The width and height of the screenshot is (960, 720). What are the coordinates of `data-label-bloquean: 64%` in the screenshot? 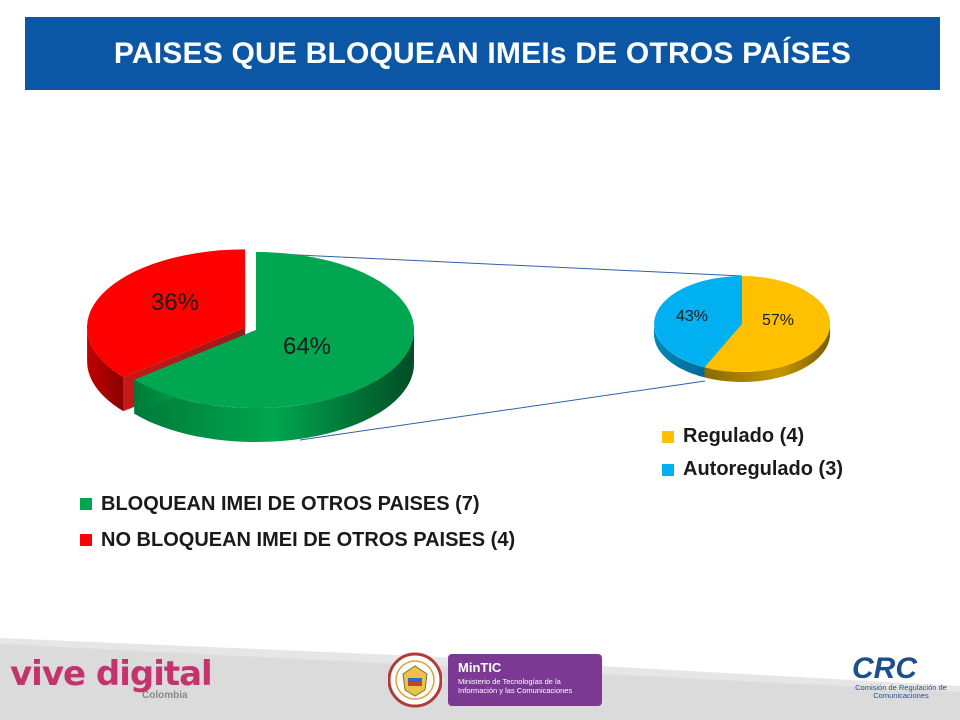 It's located at (307, 346).